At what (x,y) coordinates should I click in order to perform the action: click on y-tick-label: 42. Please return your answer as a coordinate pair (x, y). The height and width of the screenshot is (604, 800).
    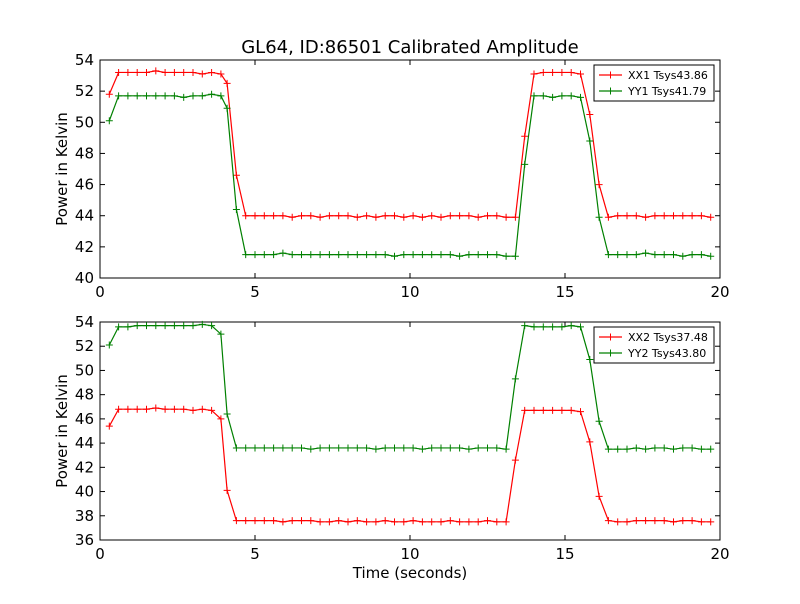
    Looking at the image, I should click on (84, 467).